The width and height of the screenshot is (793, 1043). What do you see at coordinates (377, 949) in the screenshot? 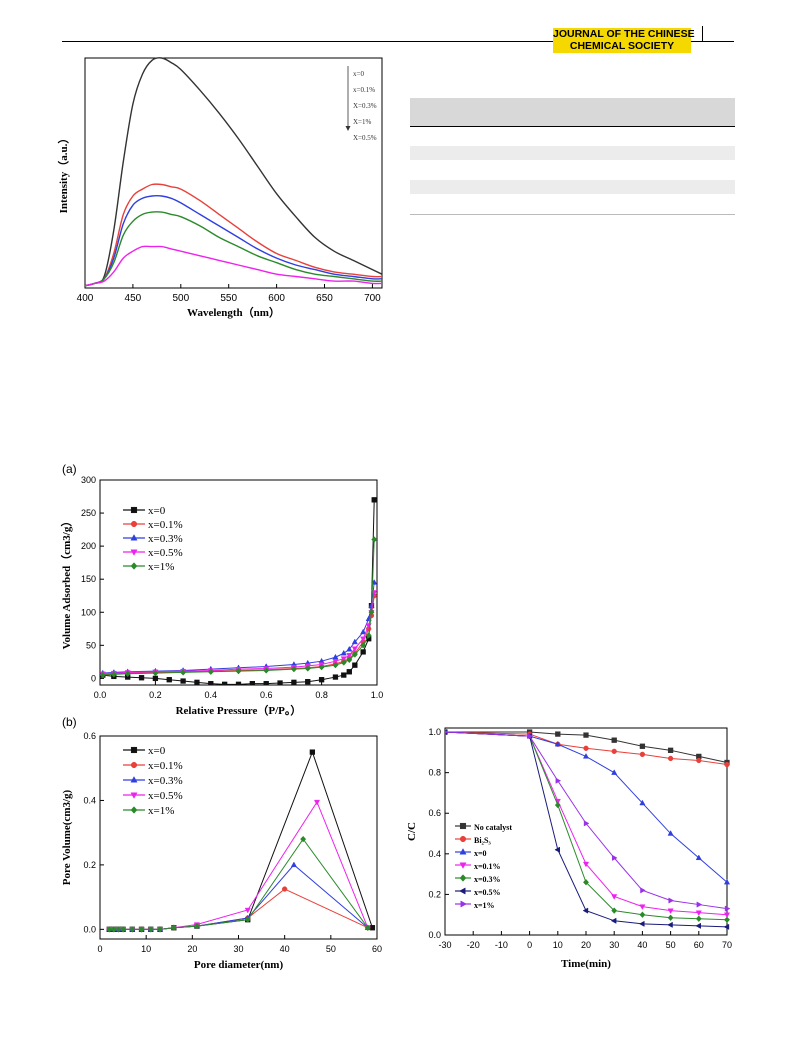
I see `x-tick-label: 60` at bounding box center [377, 949].